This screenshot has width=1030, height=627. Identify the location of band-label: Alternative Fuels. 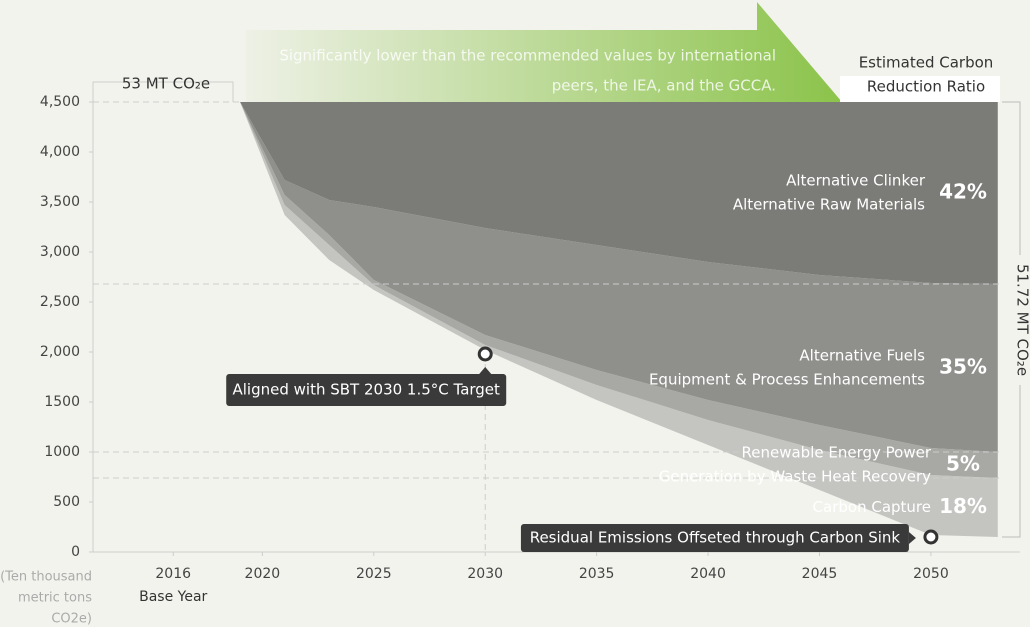
(862, 356).